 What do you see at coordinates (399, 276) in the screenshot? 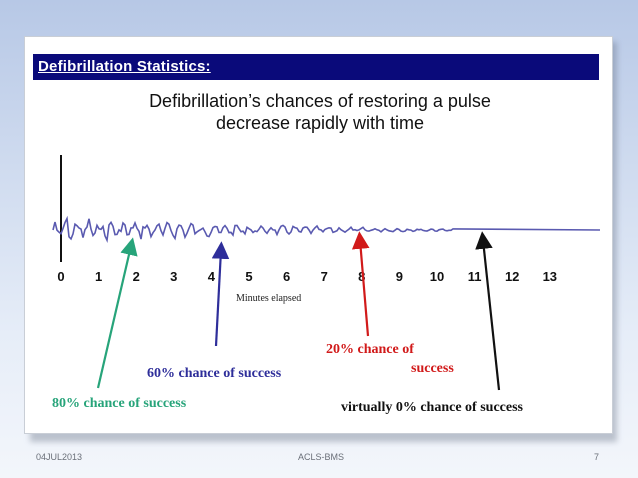
I see `tick-label-9: 9` at bounding box center [399, 276].